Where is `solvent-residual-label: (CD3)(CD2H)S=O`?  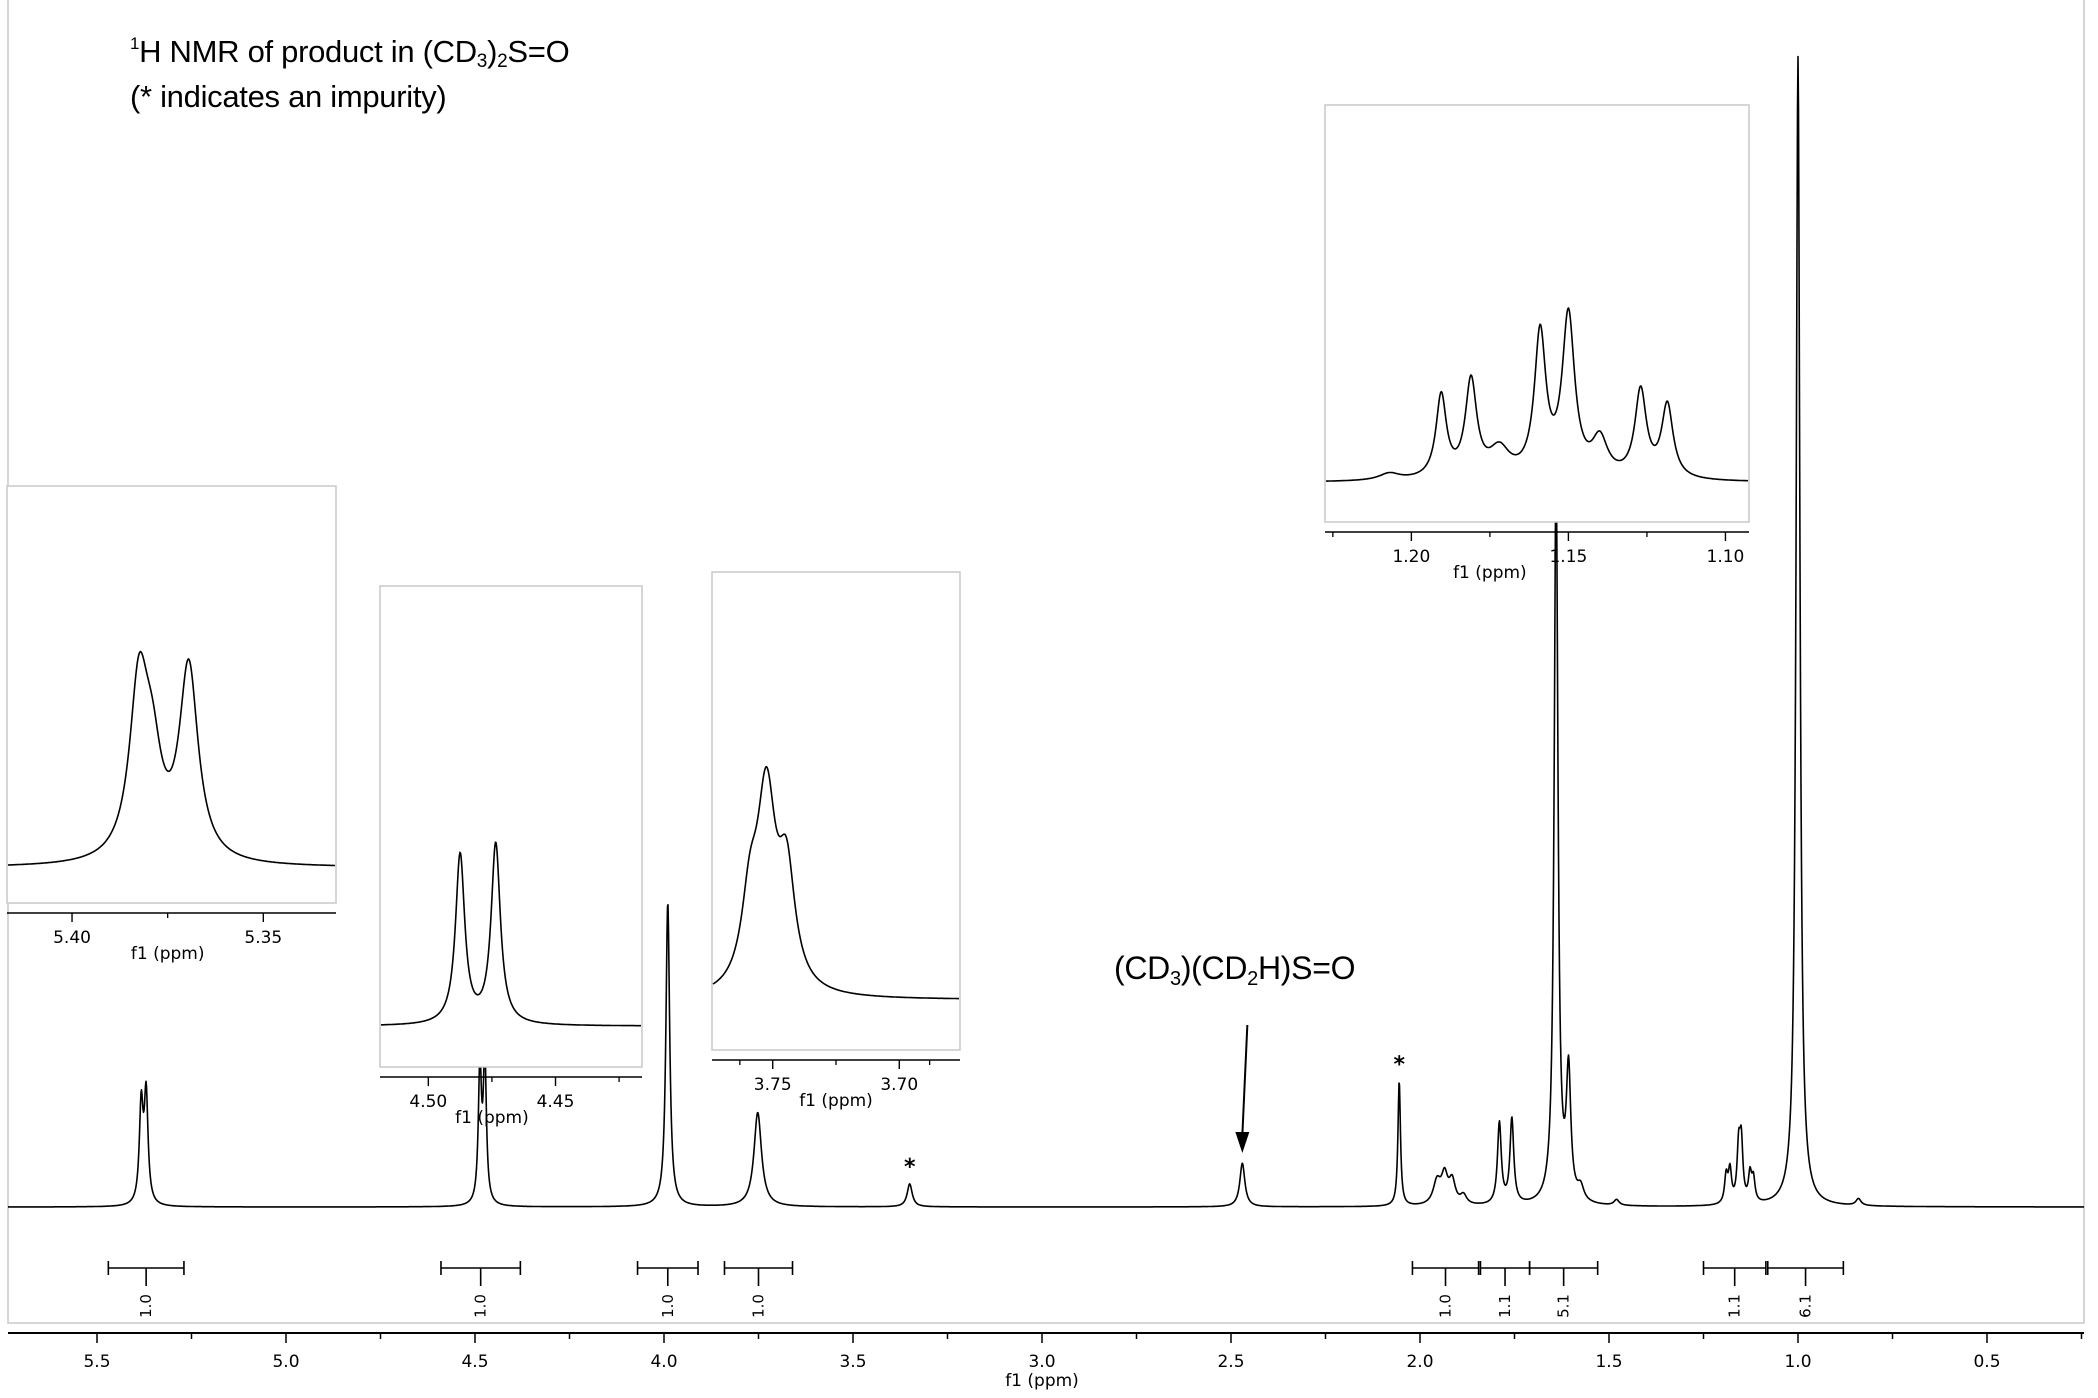
solvent-residual-label: (CD3)(CD2H)S=O is located at coordinates (1235, 970).